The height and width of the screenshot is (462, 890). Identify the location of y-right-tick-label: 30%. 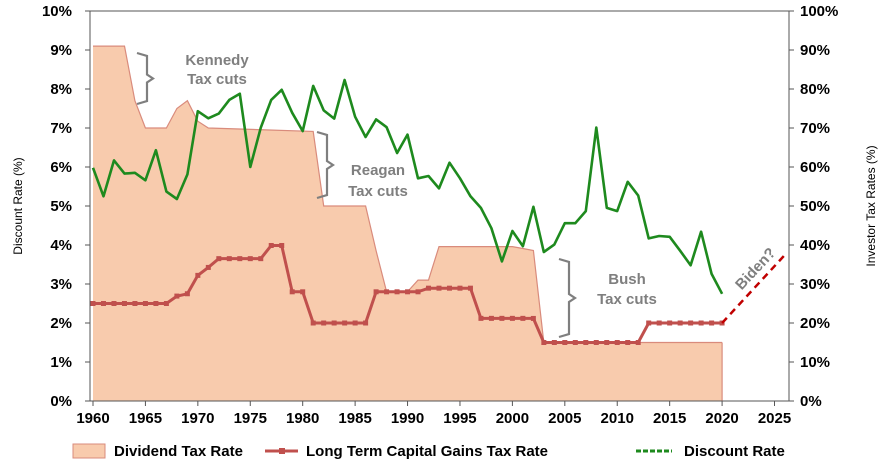
(815, 284).